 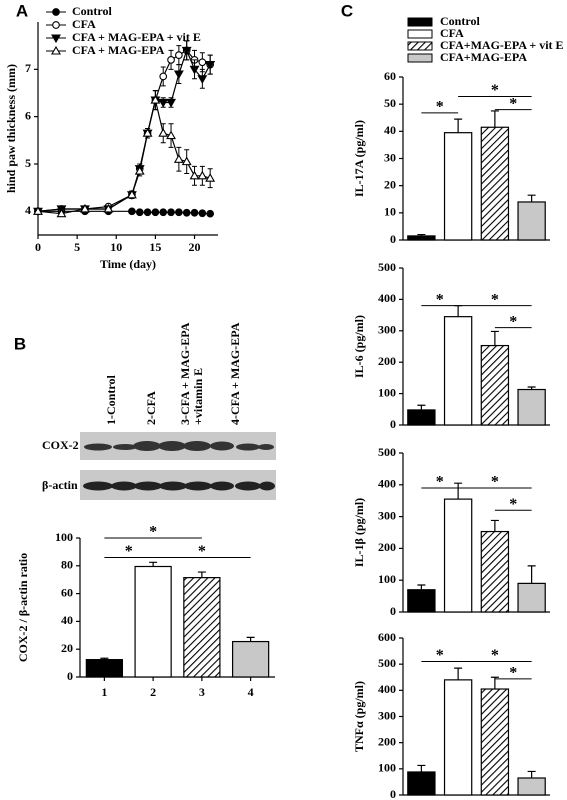 What do you see at coordinates (359, 158) in the screenshot?
I see `y-axis-label: IL-17A (pg/ml)` at bounding box center [359, 158].